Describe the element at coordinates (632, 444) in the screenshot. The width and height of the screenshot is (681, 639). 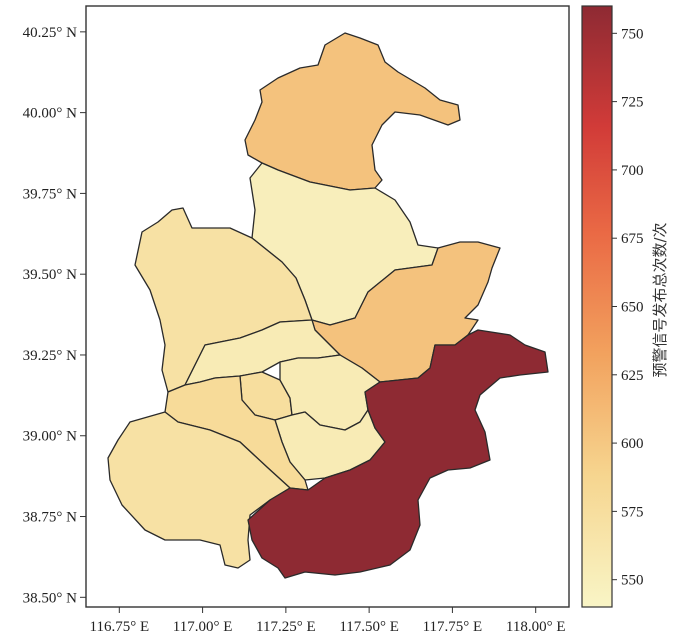
I see `colorbar-tick-label: 600` at that location.